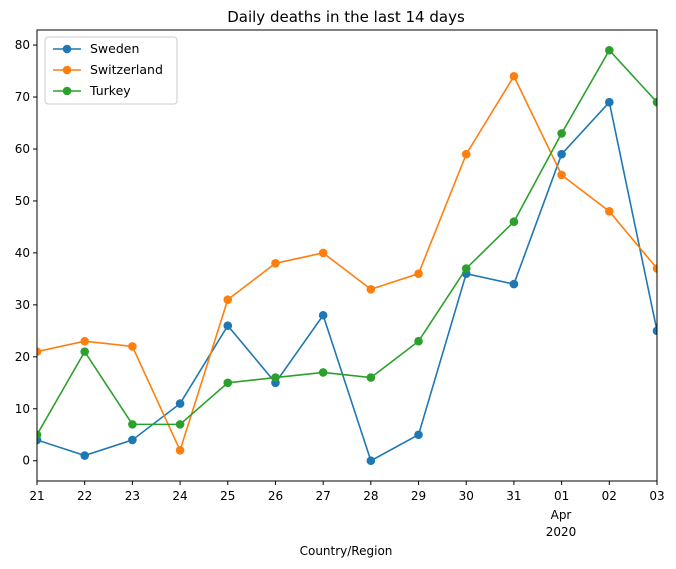 The width and height of the screenshot is (676, 569). What do you see at coordinates (347, 492) in the screenshot?
I see `x-ticks: 21 22 23 24 25 26 27 28 29 30 31 01 02 03` at bounding box center [347, 492].